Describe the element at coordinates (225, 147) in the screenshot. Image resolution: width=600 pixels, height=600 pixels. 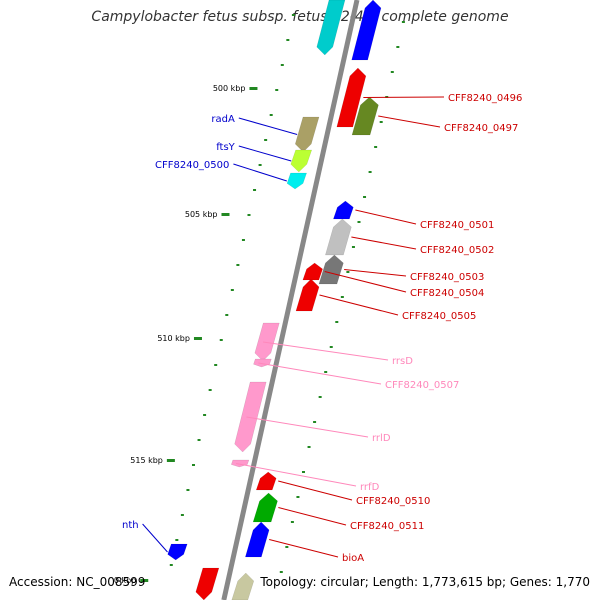
I see `gene-label-g-ftsY: ftsY` at that location.